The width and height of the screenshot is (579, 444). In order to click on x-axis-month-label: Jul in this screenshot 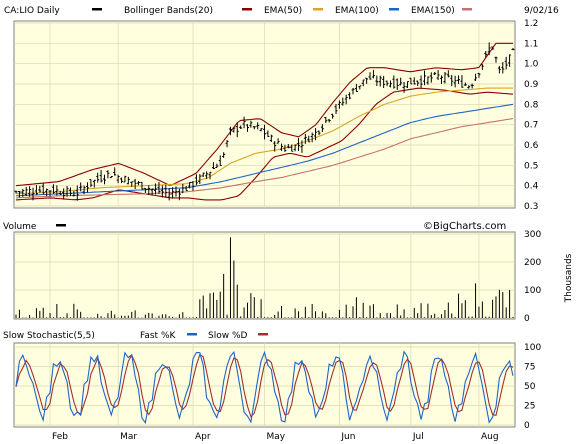, I will do `click(418, 437)`.